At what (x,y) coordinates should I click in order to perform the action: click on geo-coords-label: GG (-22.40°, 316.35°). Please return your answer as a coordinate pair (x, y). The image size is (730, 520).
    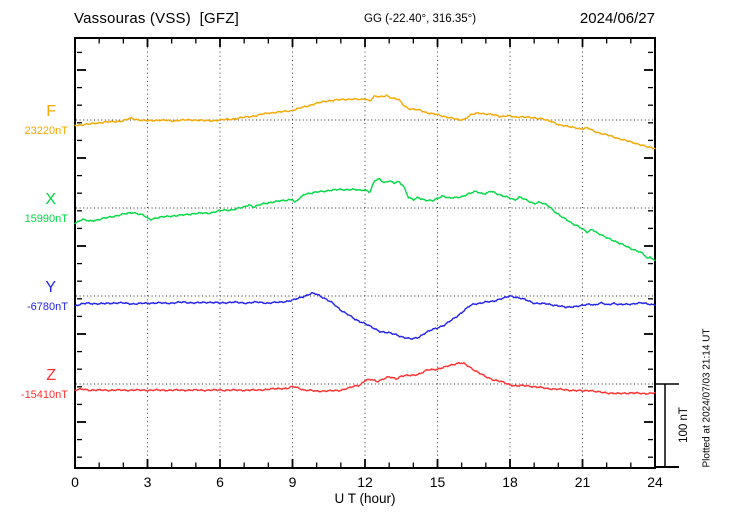
    Looking at the image, I should click on (420, 19).